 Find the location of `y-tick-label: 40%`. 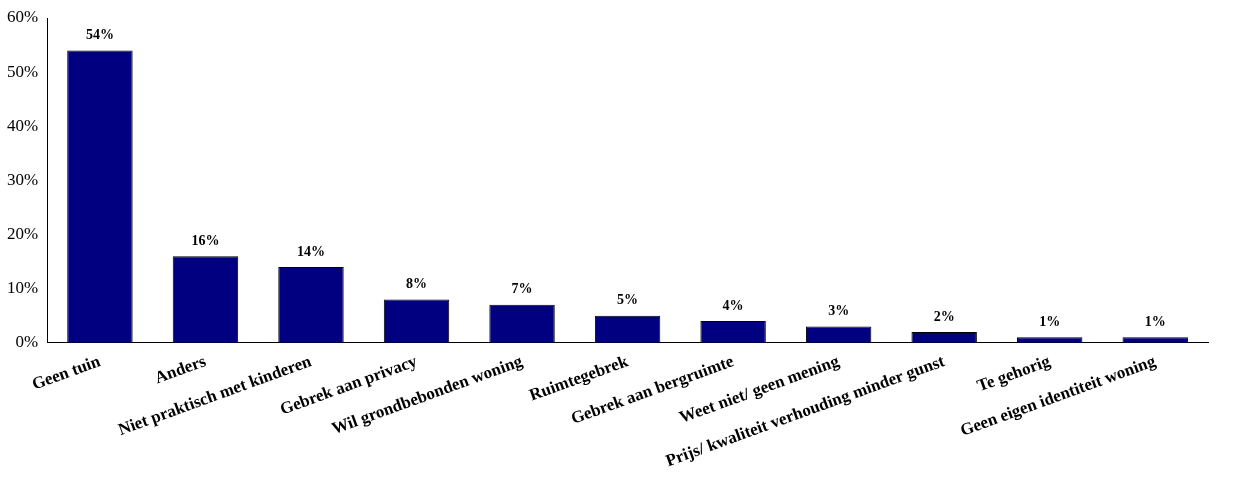

y-tick-label: 40% is located at coordinates (22, 125).